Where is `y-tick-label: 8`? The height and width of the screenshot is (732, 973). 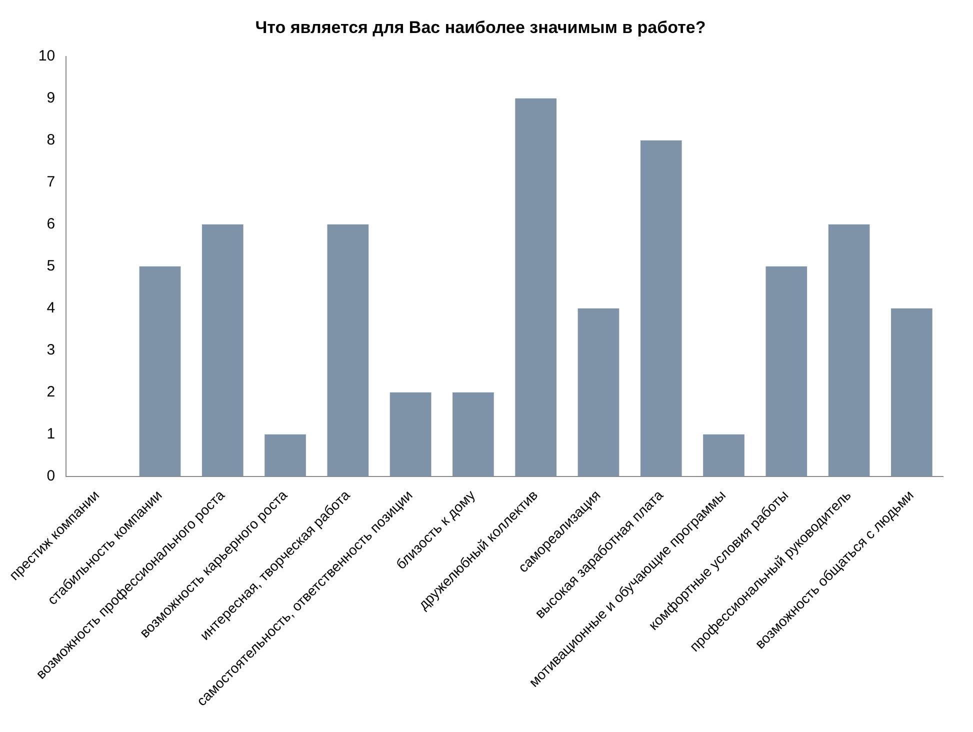
y-tick-label: 8 is located at coordinates (51, 140).